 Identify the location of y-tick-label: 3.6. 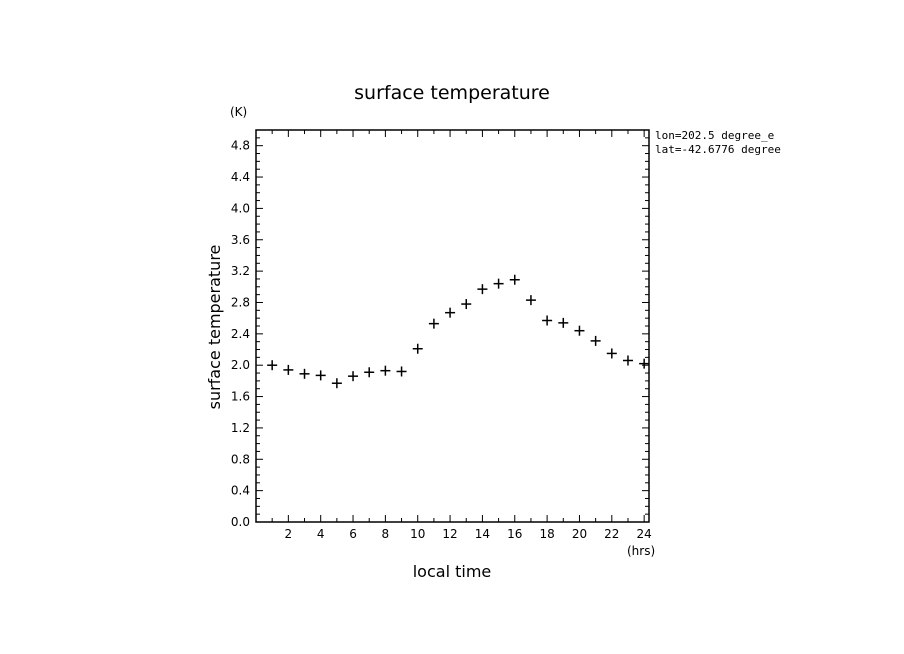
(240, 240).